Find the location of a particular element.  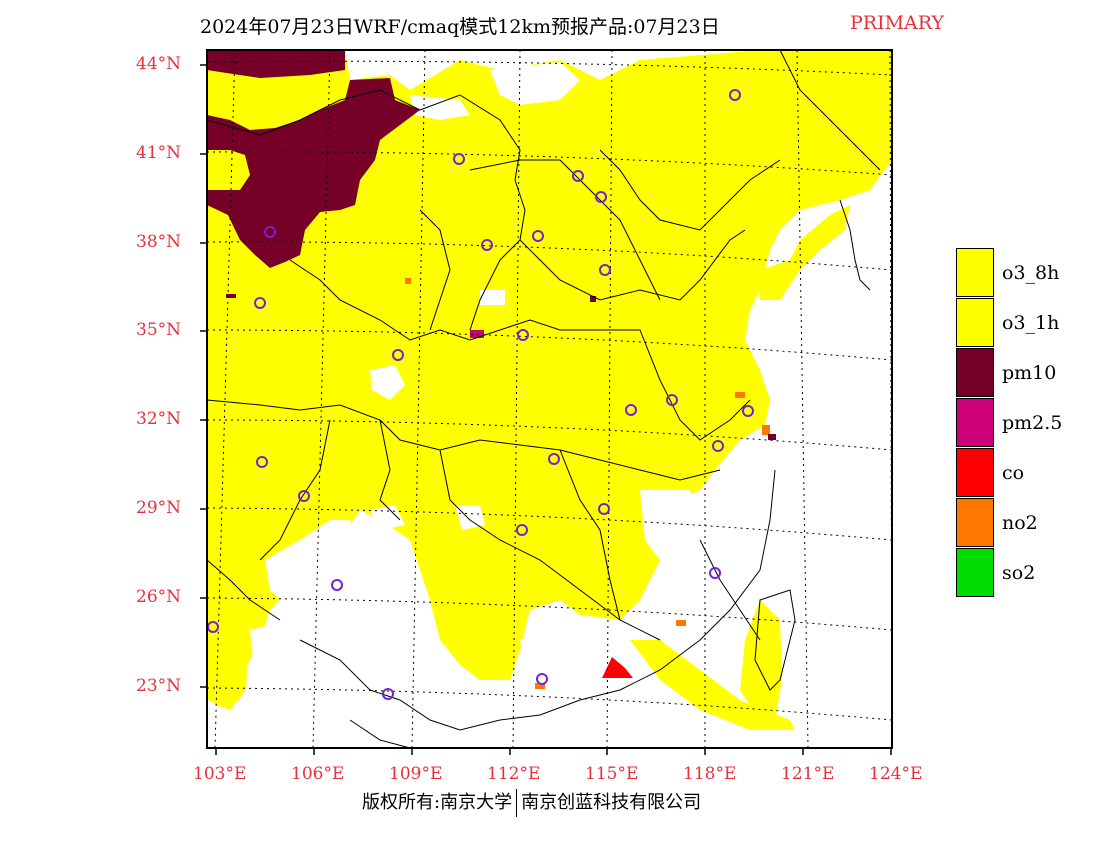

legend: o3_8h o3_1h pm10 pm2.5 co no2 so2 is located at coordinates (1026, 423).